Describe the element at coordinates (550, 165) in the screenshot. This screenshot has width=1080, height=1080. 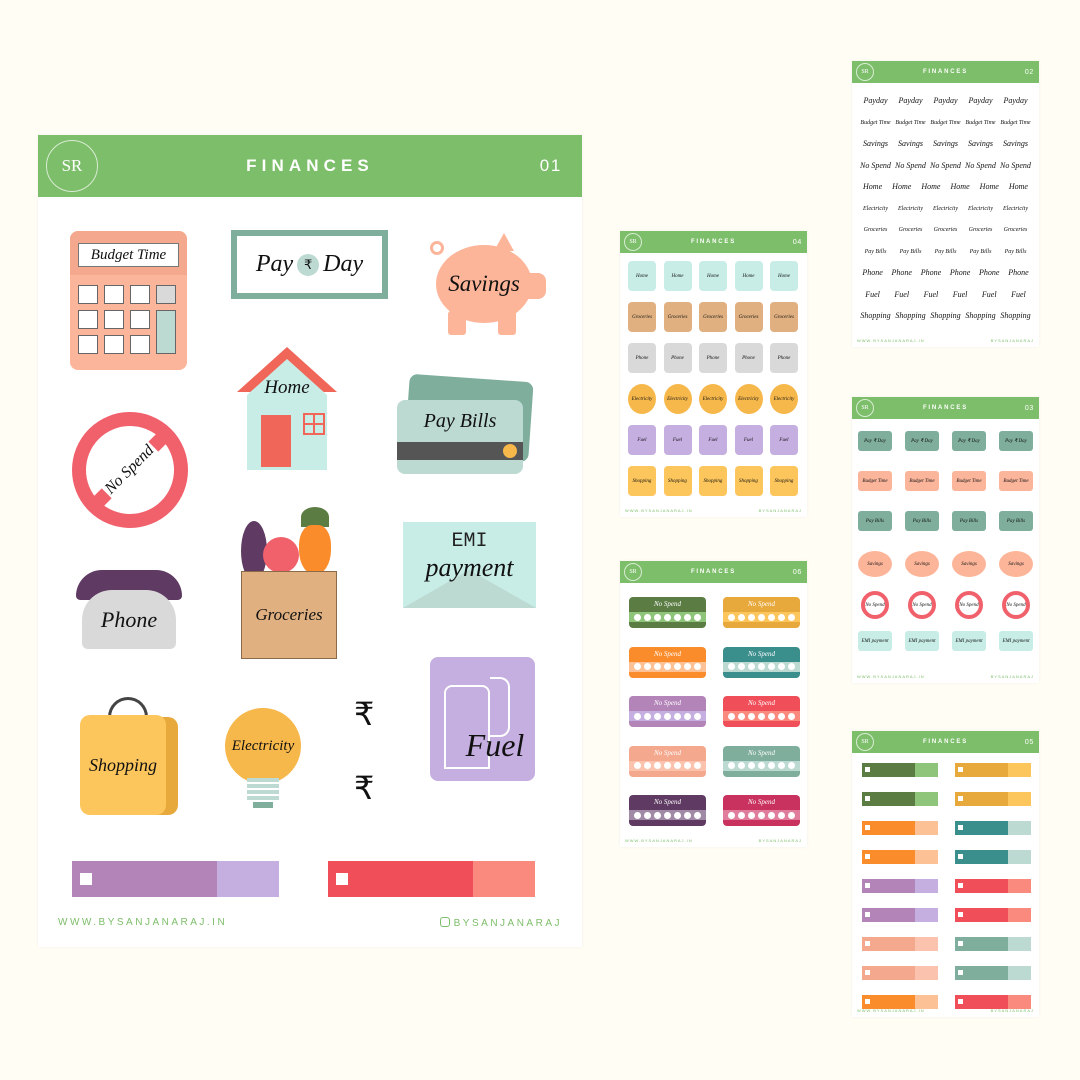
I see `sheet-number: 01` at that location.